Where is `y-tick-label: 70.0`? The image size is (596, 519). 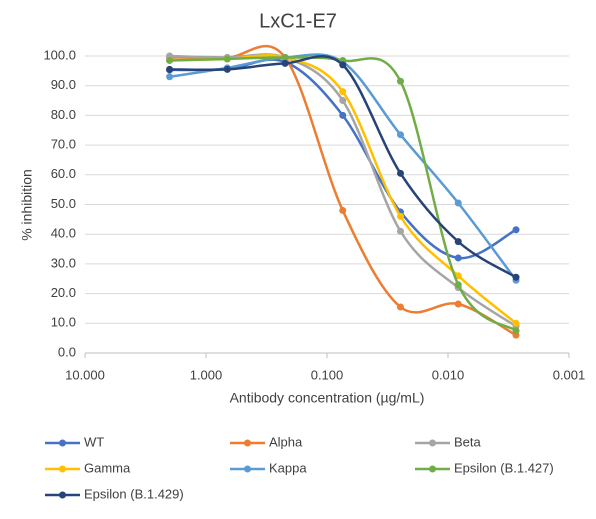
y-tick-label: 70.0 is located at coordinates (63, 144).